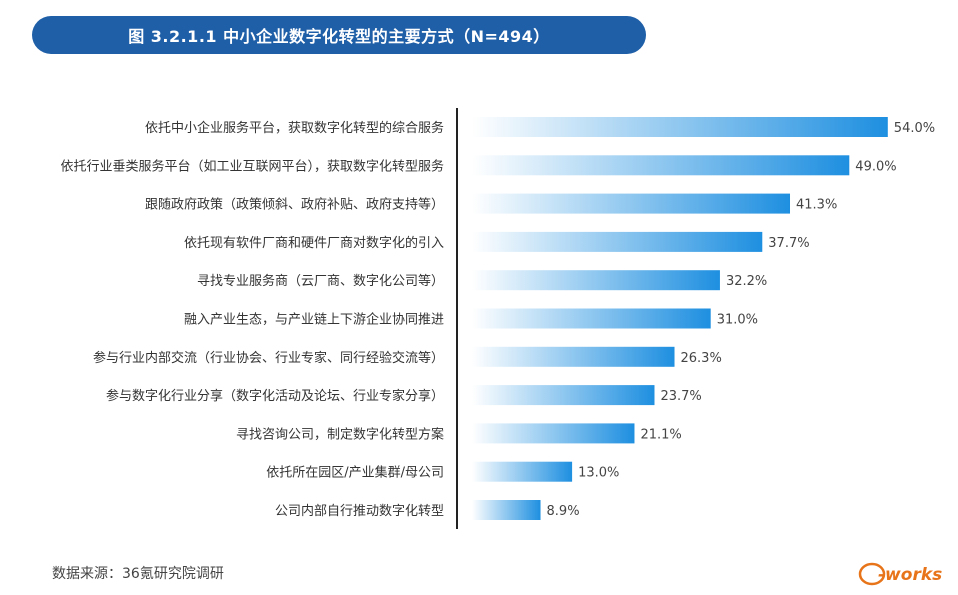 The image size is (958, 595). Describe the element at coordinates (737, 320) in the screenshot. I see `value-label: 31.0%` at that location.